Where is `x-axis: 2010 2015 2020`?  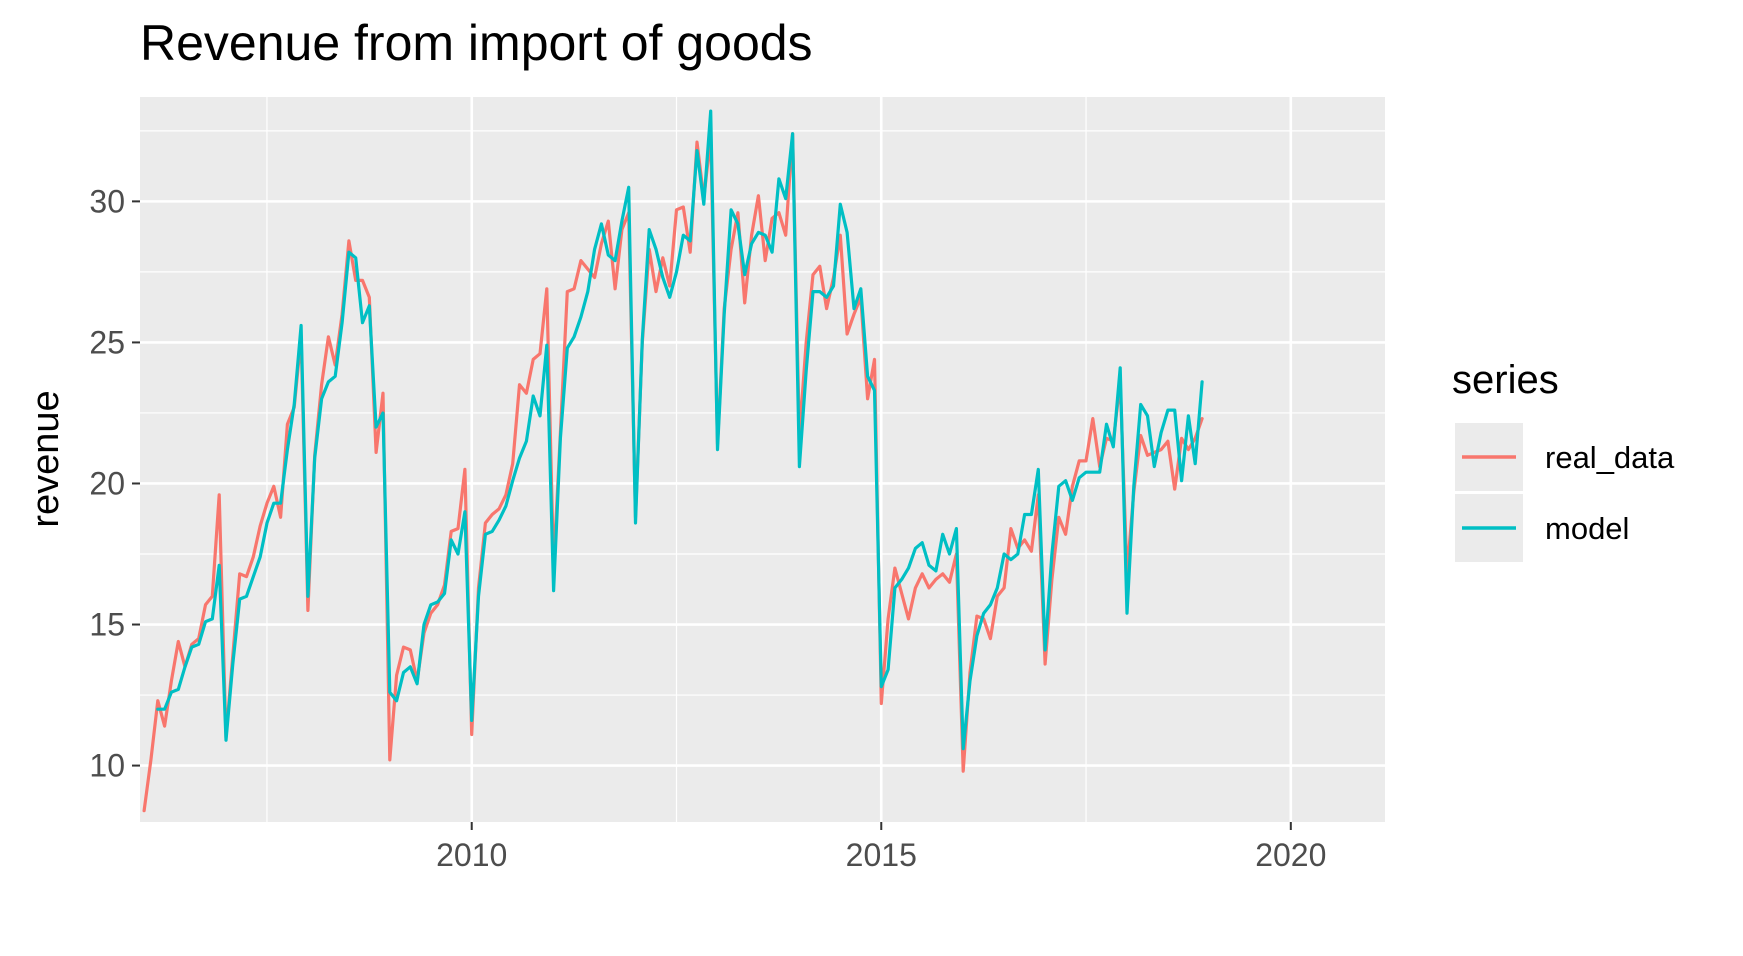
x-axis: 2010 2015 2020 is located at coordinates (881, 847).